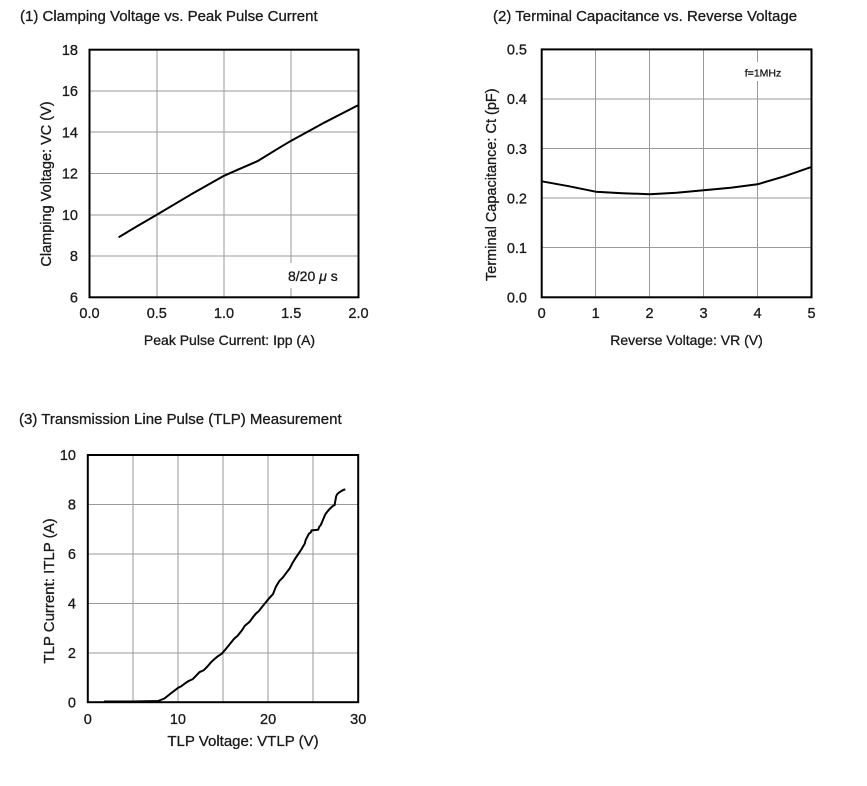  I want to click on svg-text: 16, so click(70, 92).